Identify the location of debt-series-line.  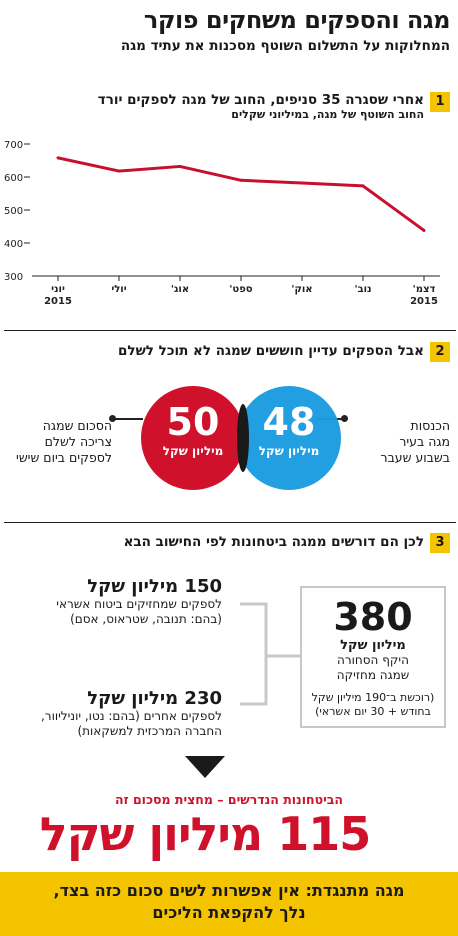
(241, 194).